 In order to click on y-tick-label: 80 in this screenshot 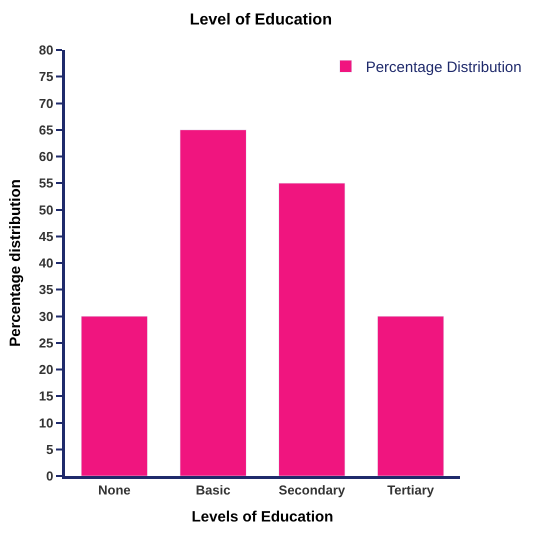, I will do `click(46, 50)`.